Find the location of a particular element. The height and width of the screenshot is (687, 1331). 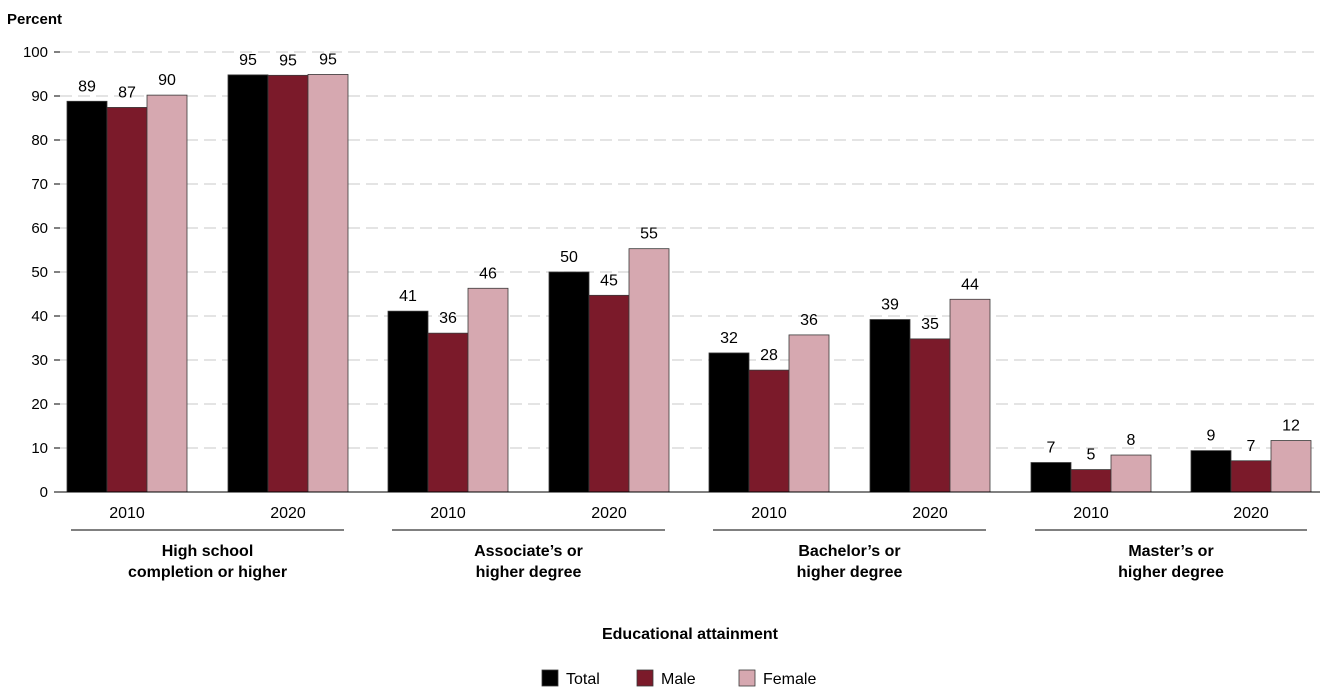

legend-swatch-male is located at coordinates (645, 678).